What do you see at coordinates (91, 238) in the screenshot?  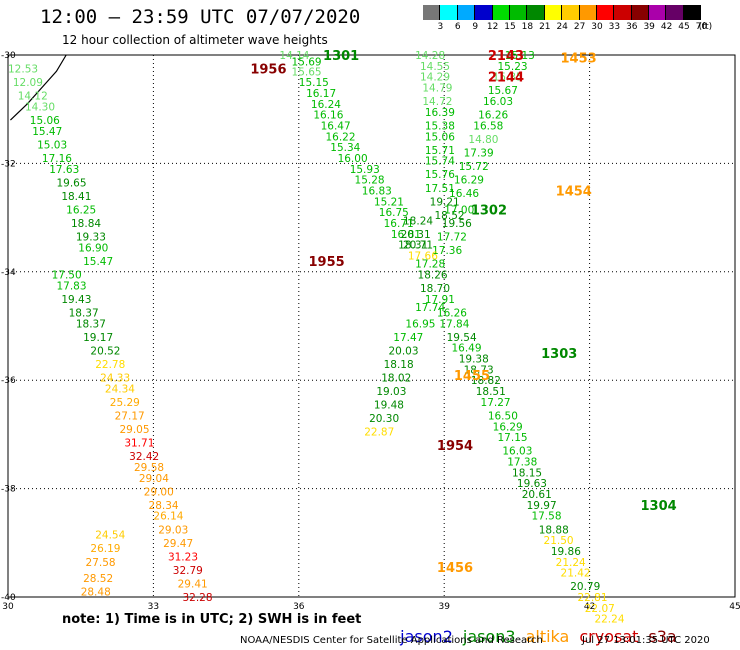 I see `wave-height-value: 19.33` at bounding box center [91, 238].